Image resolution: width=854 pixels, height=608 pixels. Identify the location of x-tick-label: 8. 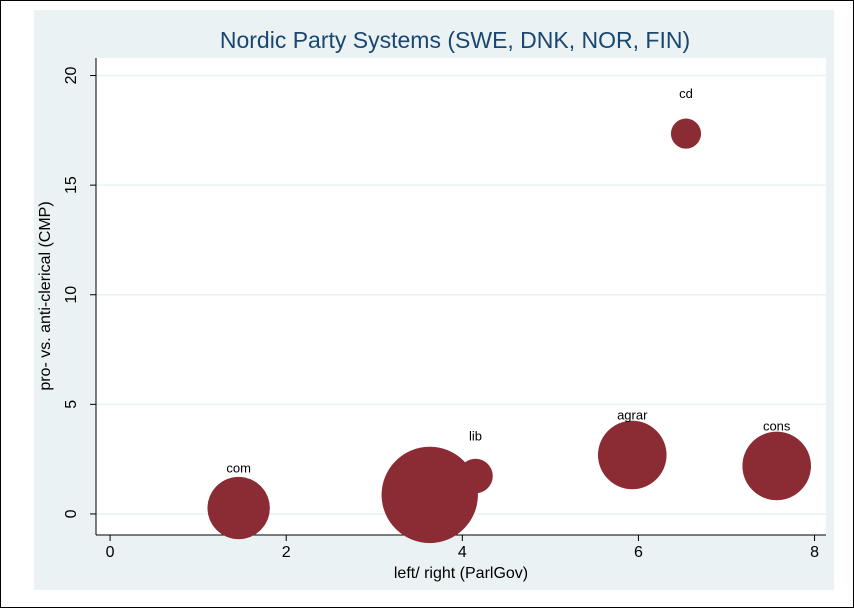
(814, 552).